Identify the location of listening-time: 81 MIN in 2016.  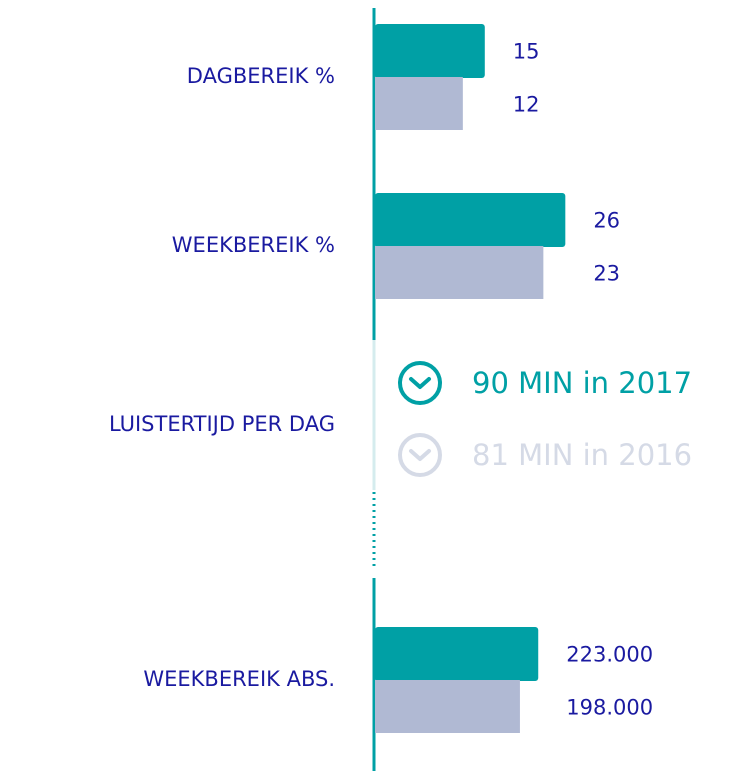
(582, 455).